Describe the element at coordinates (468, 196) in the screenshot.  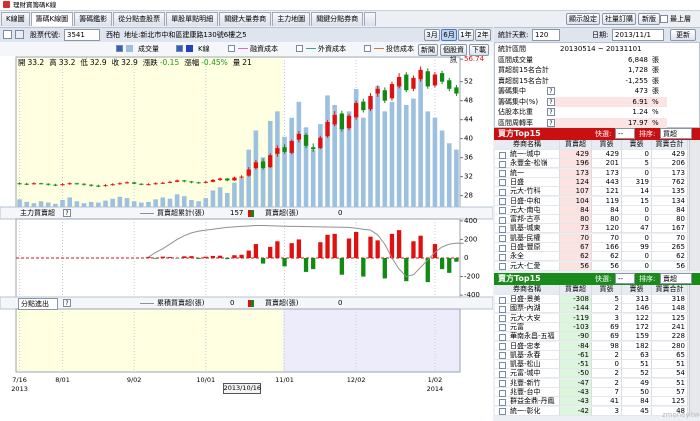
I see `y-tick-label: 28` at that location.